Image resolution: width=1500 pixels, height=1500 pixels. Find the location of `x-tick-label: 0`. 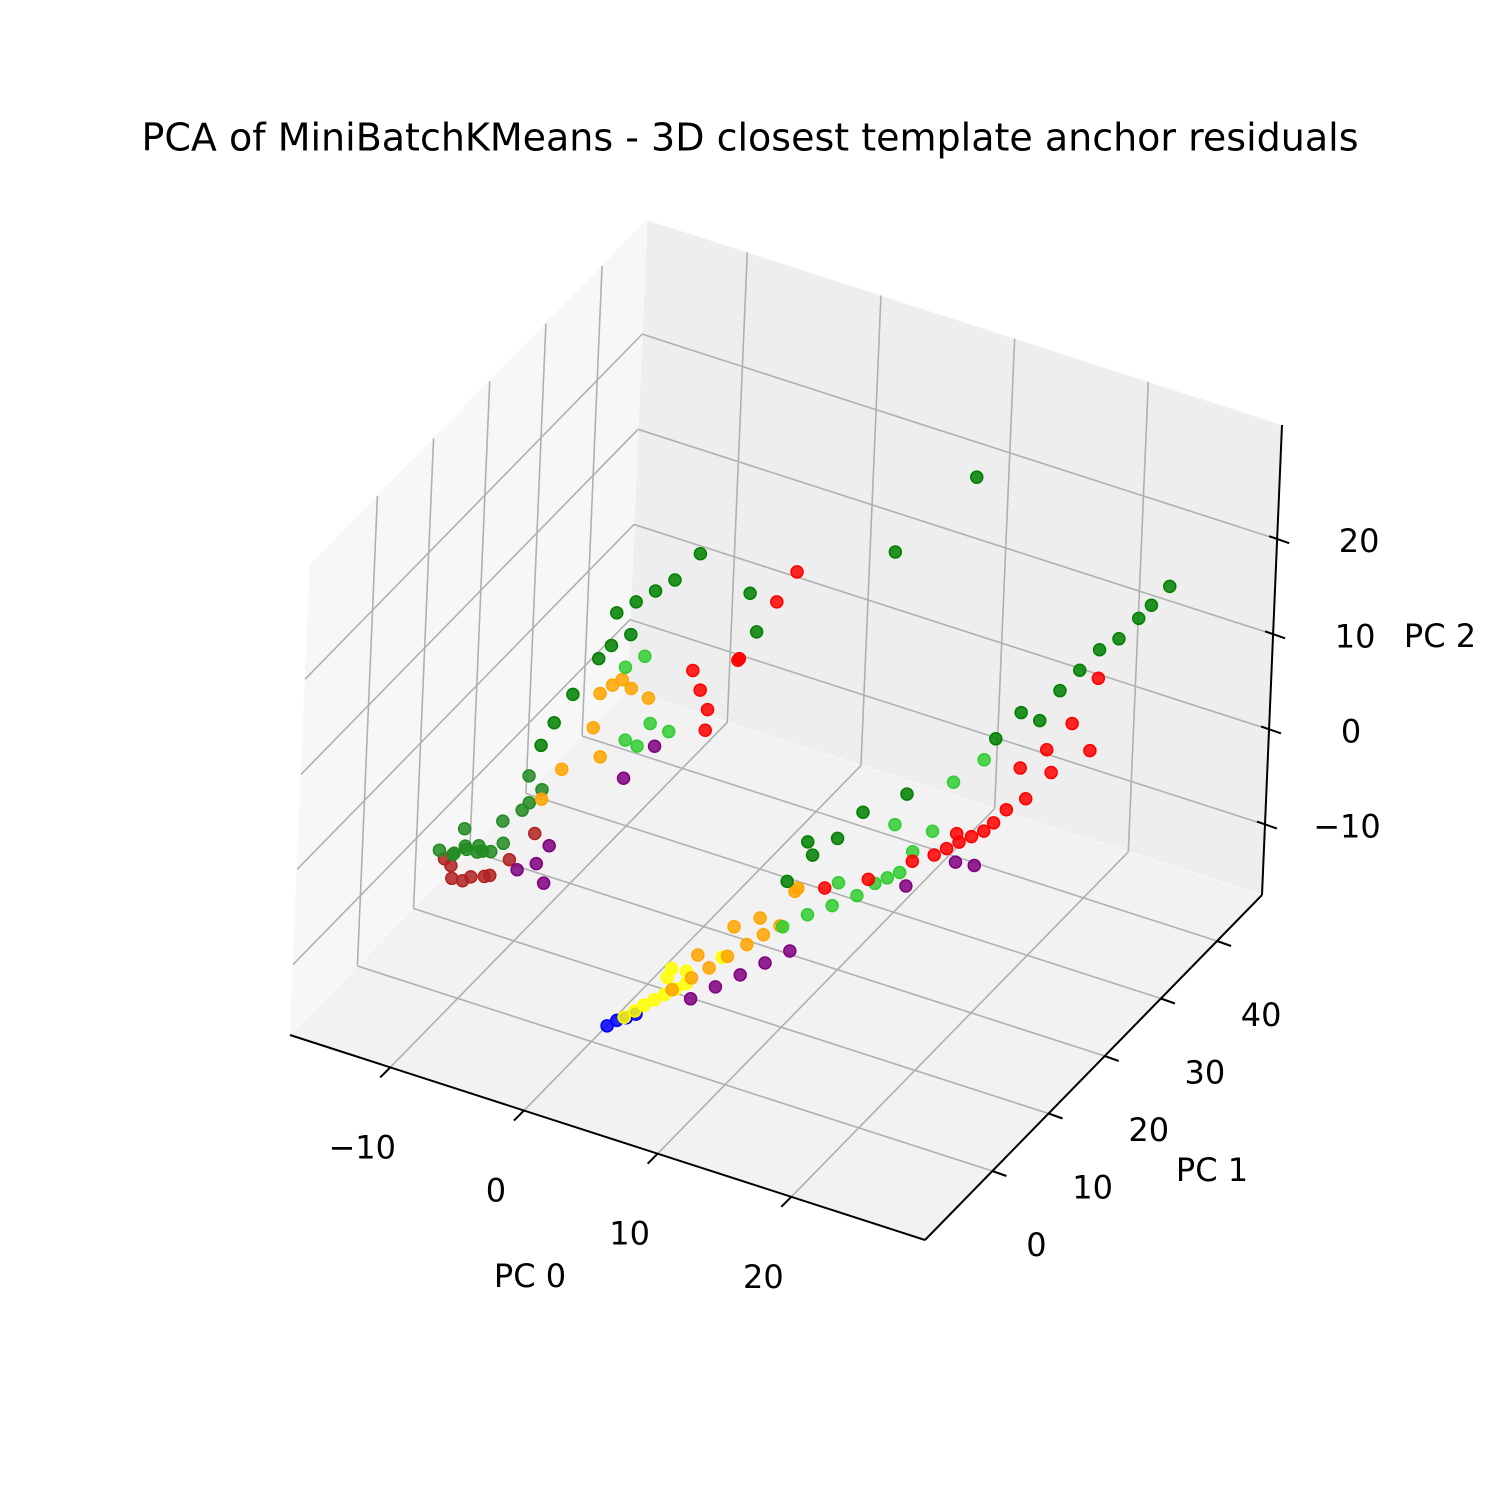

x-tick-label: 0 is located at coordinates (496, 1191).